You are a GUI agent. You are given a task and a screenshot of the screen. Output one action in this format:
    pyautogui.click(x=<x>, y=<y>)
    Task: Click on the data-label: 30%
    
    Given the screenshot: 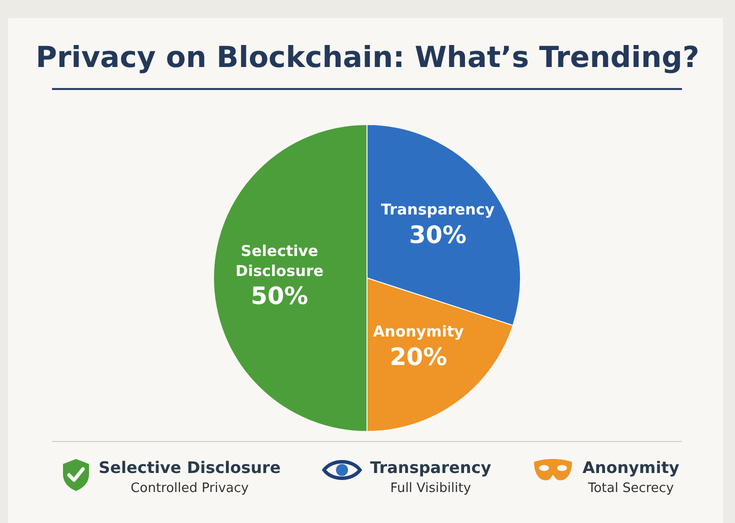 What is the action you would take?
    pyautogui.click(x=438, y=234)
    